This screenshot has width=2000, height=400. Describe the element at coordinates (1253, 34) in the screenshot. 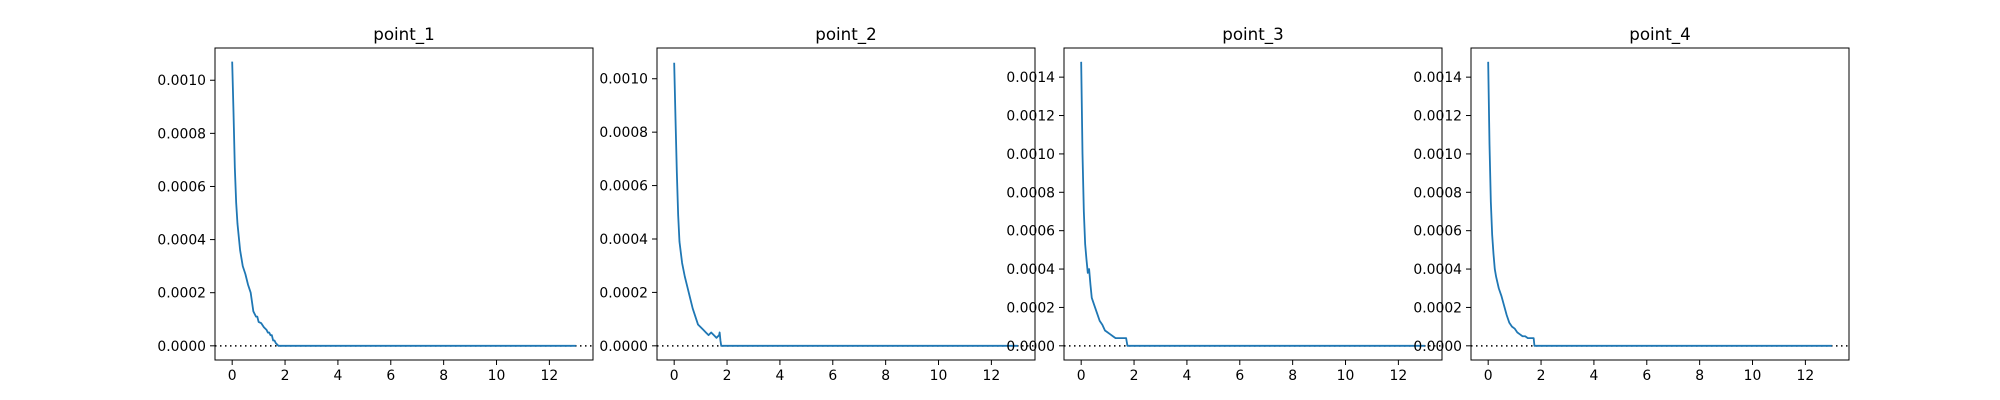

I see `panel-title: point_3` at that location.